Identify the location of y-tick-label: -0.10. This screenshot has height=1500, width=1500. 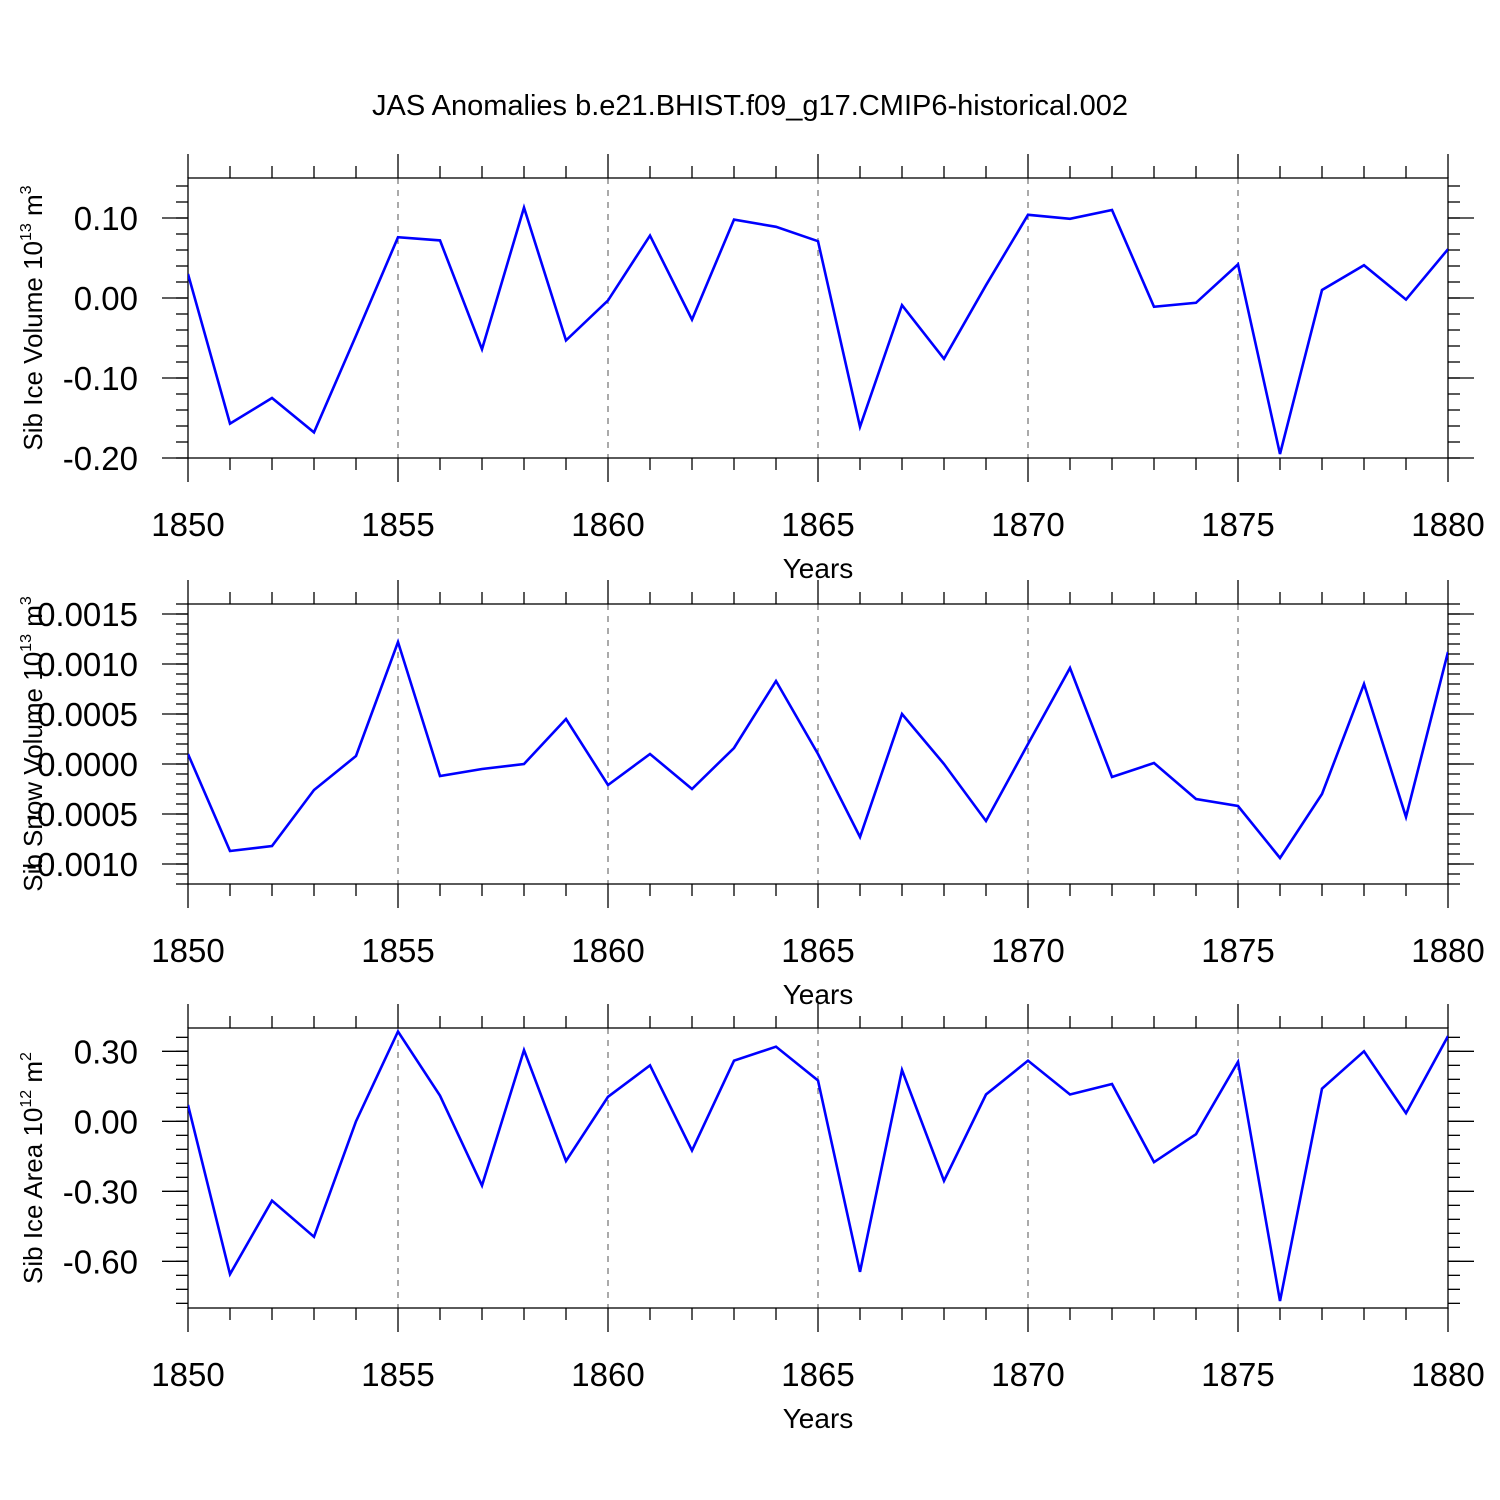
(100, 378).